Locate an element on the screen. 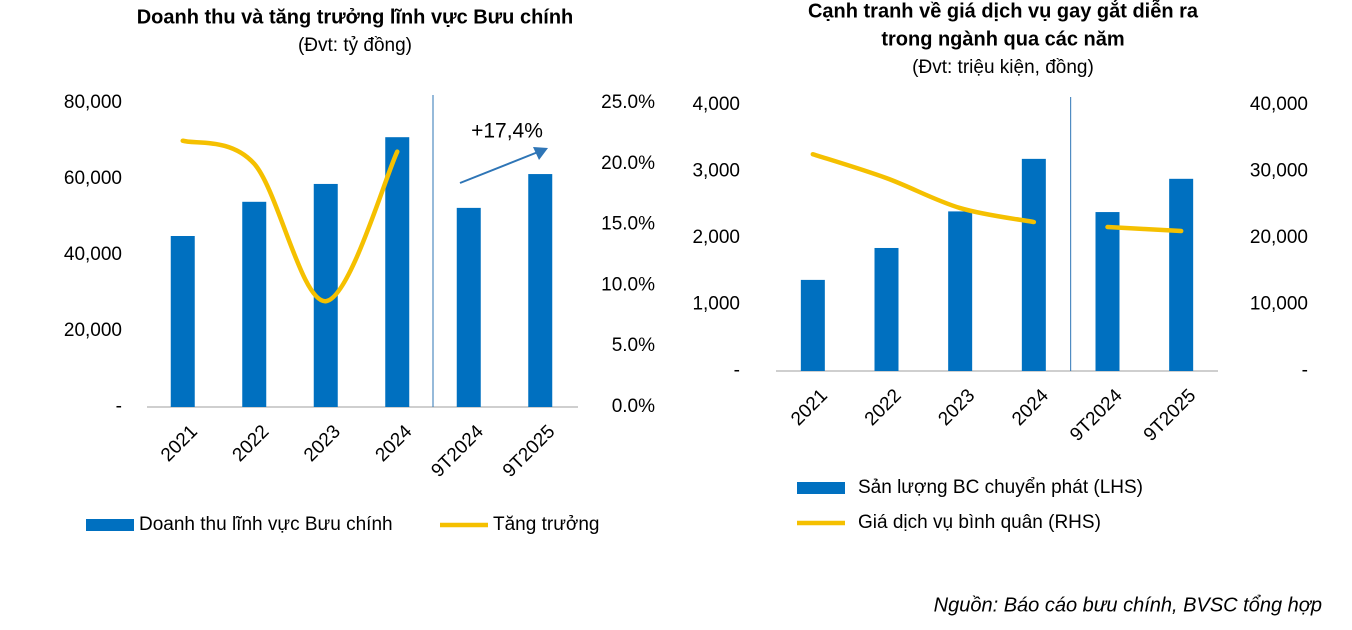  annotation-arrow is located at coordinates (499, 167).